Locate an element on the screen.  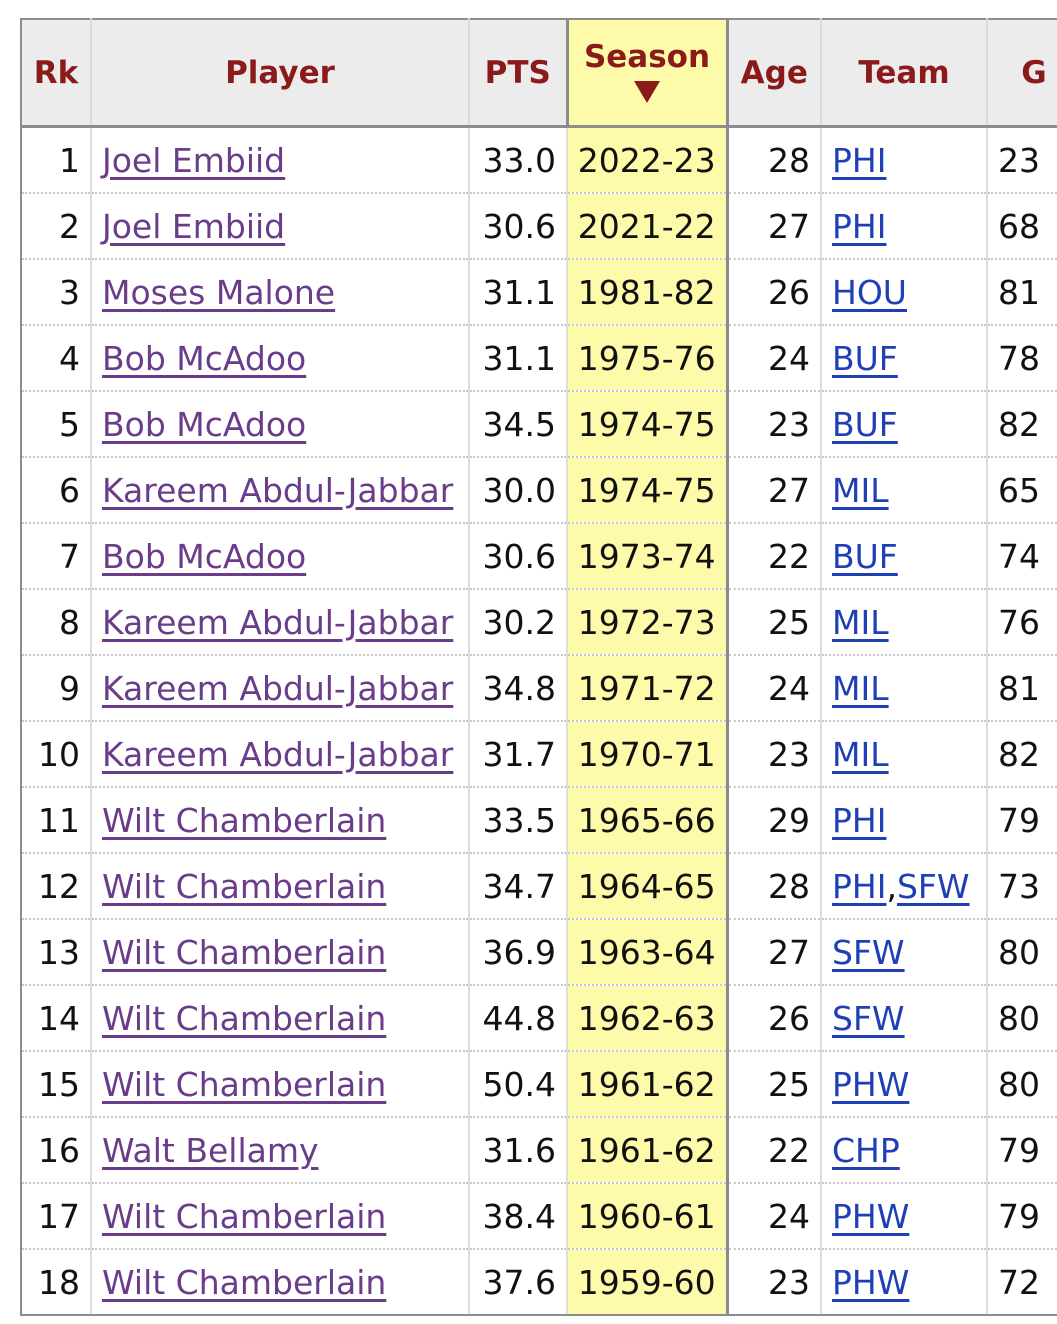
player-link: Walt Bellamy is located at coordinates (210, 1150).